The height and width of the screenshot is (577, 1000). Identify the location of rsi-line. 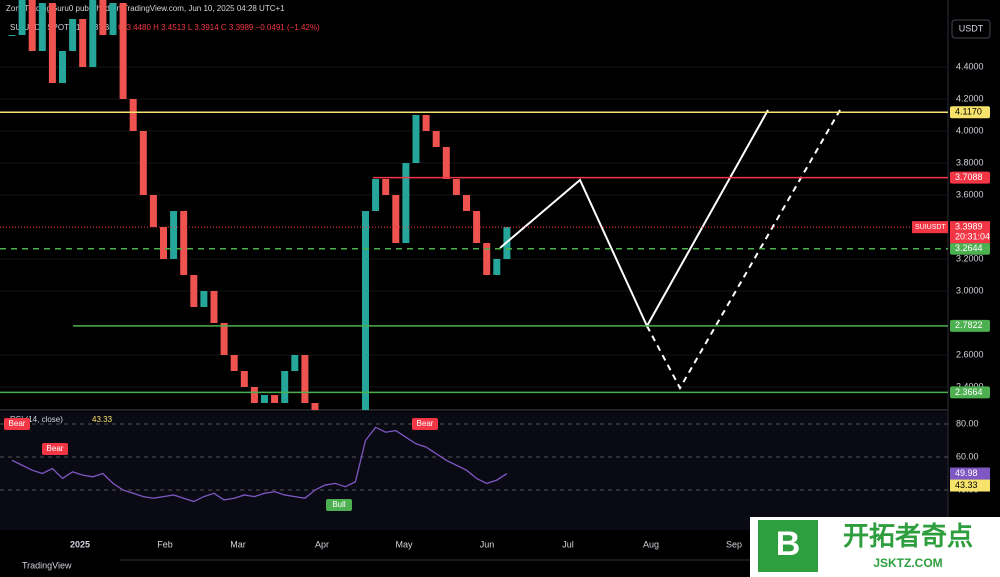
(259, 464).